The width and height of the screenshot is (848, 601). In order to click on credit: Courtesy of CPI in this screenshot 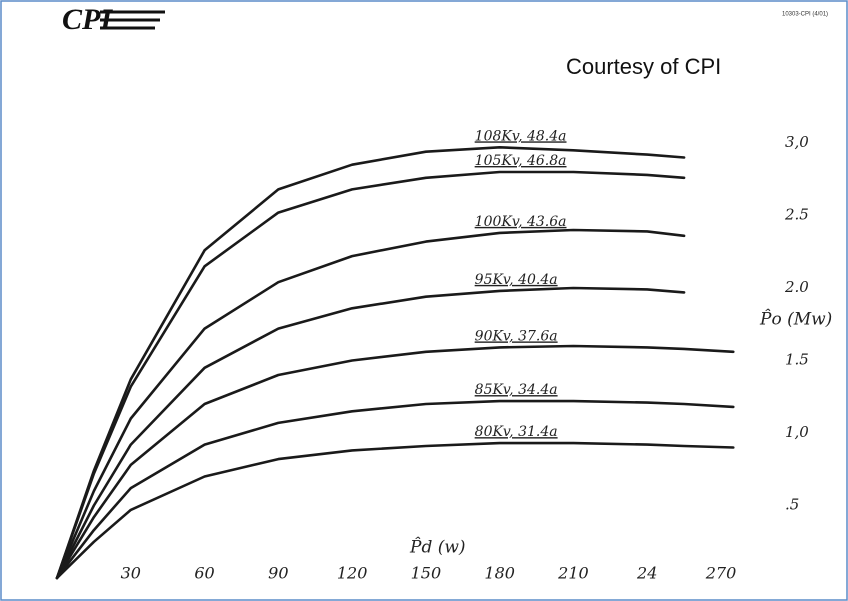, I will do `click(643, 66)`.